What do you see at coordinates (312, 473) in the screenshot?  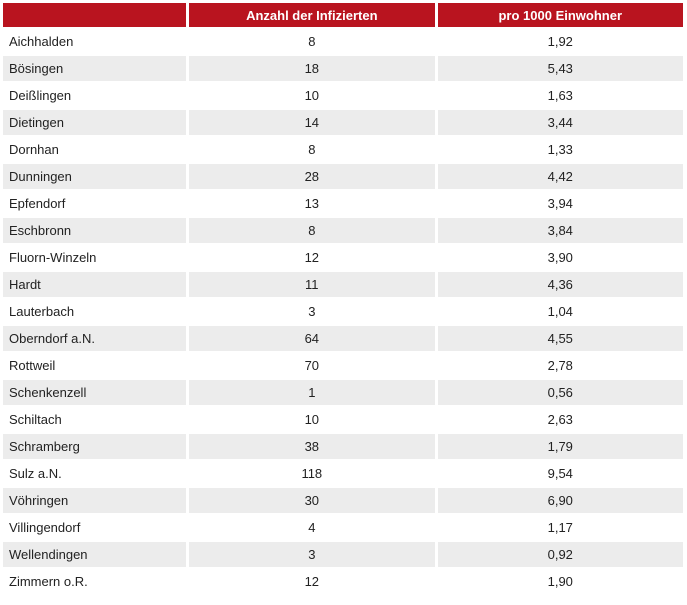 I see `infected-count-cell: 118` at bounding box center [312, 473].